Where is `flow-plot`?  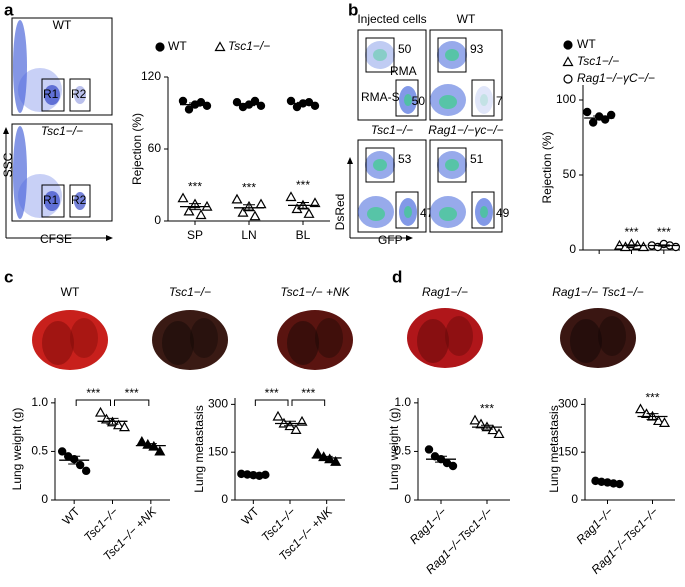
flow-plot is located at coordinates (62, 66).